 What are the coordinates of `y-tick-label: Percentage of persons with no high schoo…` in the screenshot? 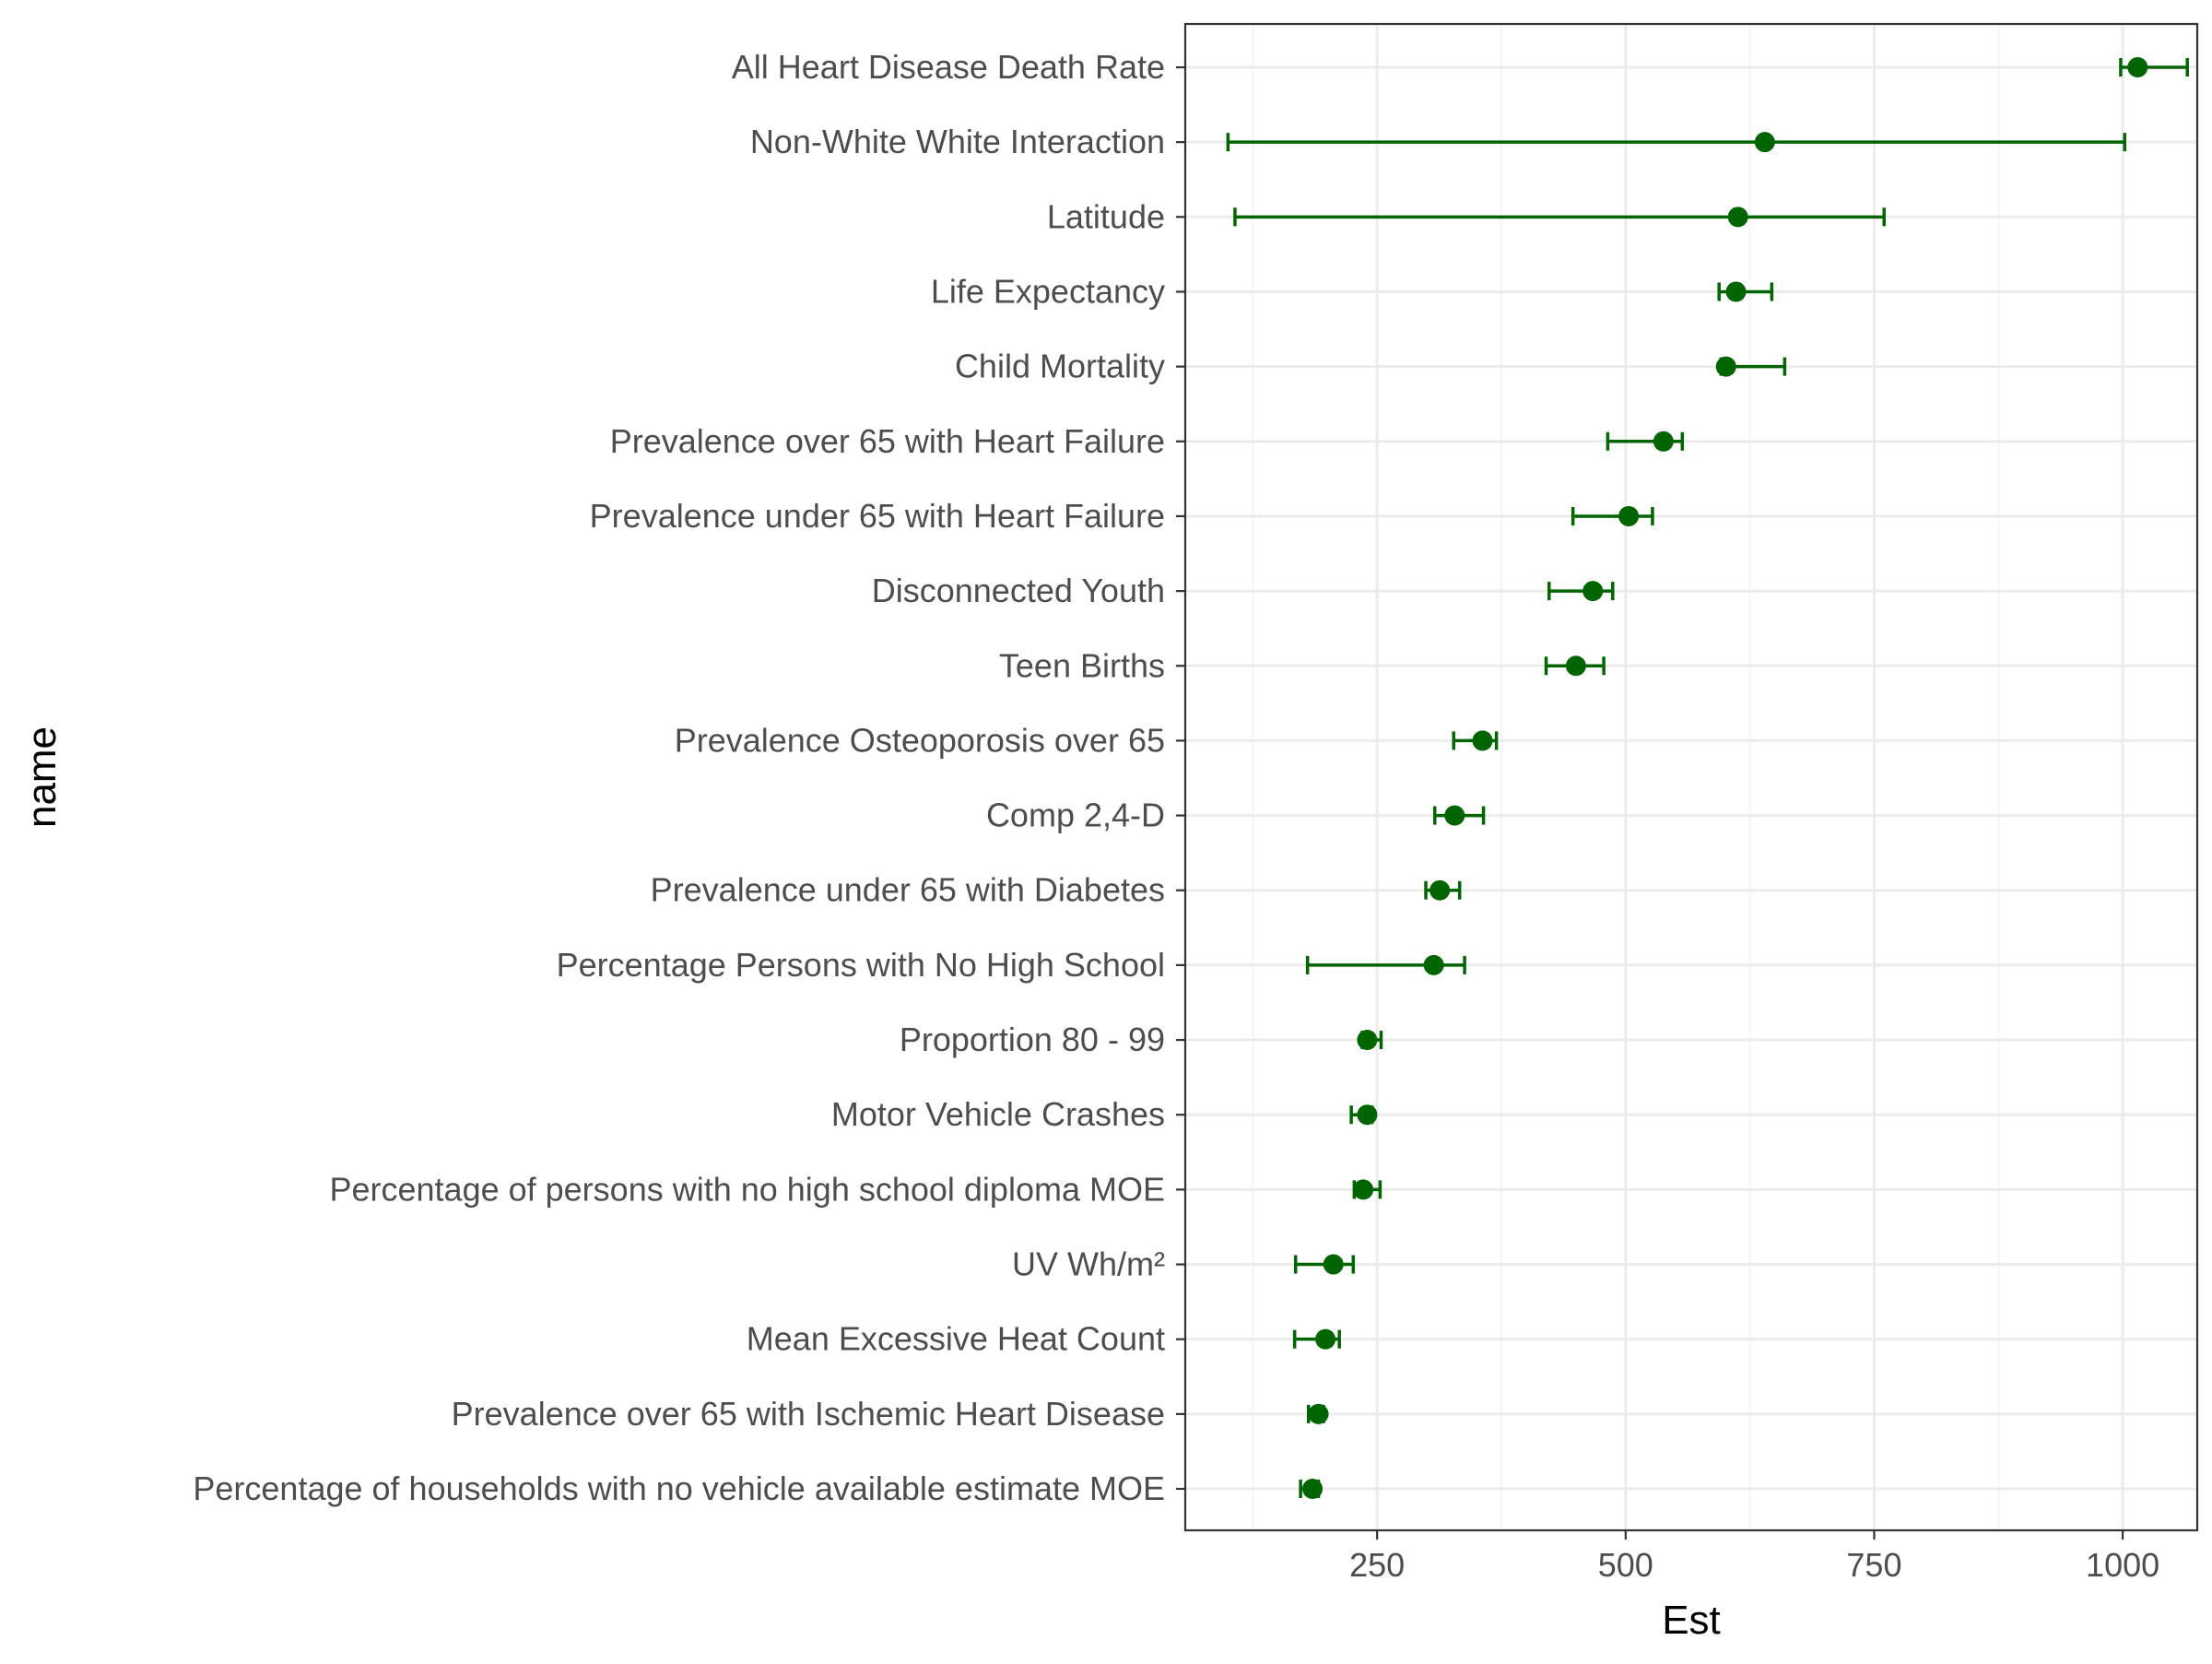 It's located at (747, 1189).